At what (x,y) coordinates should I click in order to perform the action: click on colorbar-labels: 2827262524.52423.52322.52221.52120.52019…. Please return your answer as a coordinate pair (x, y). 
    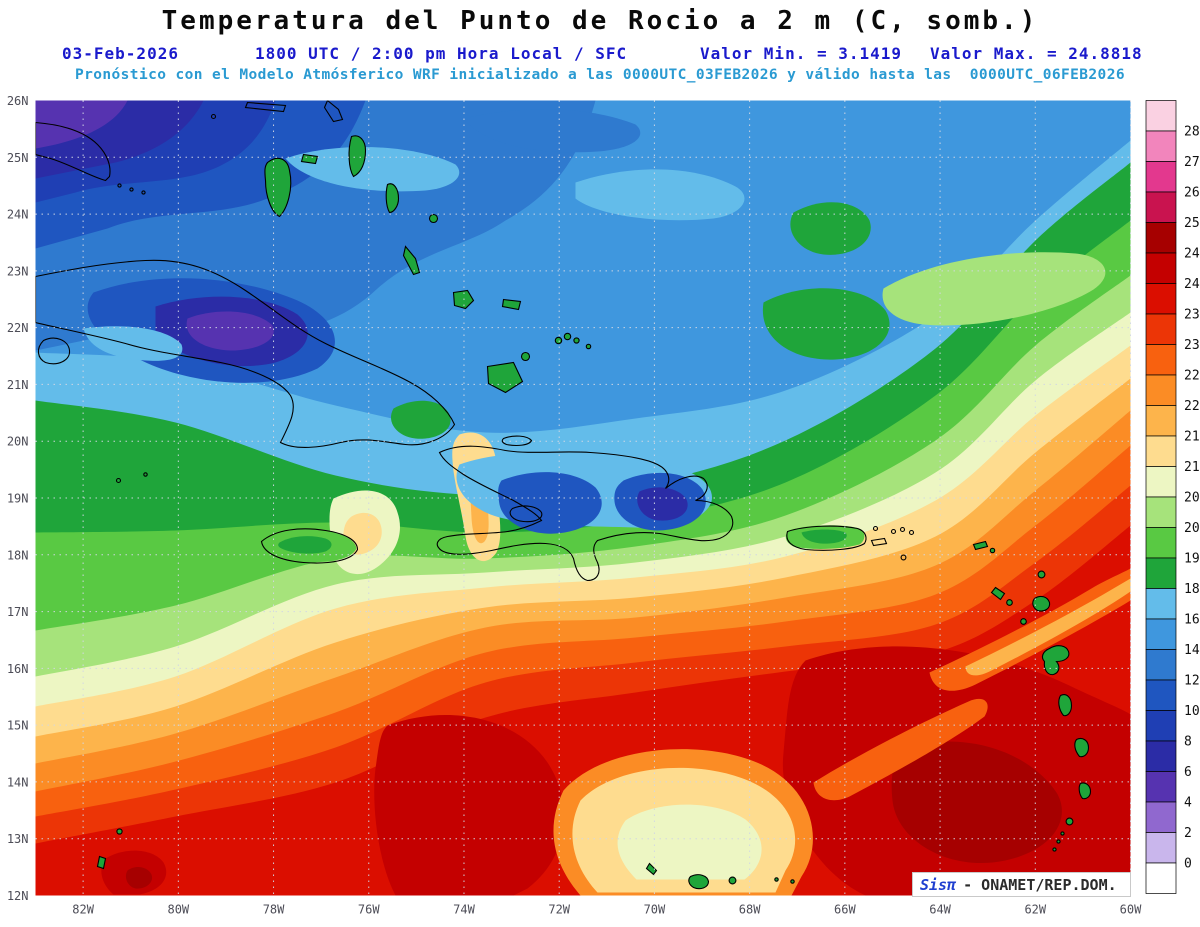
    Looking at the image, I should click on (1192, 498).